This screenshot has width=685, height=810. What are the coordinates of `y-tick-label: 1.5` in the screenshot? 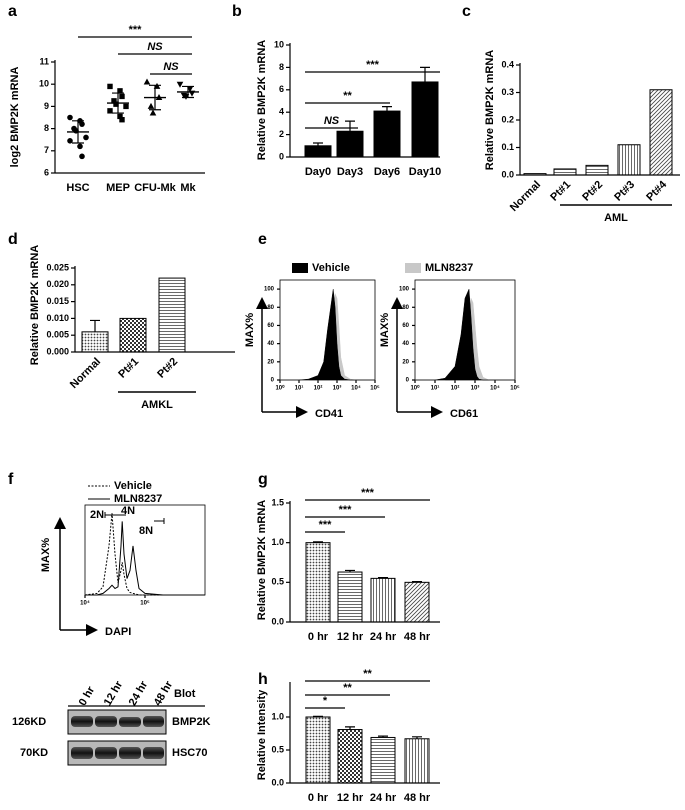 It's located at (277, 502).